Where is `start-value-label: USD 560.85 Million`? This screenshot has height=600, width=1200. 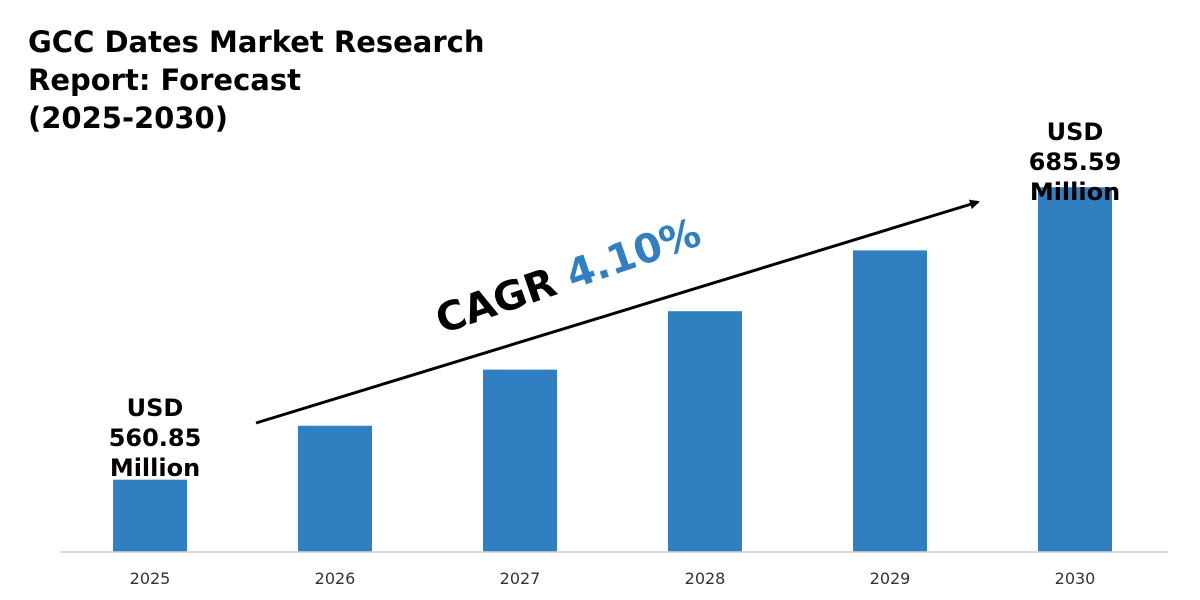 start-value-label: USD 560.85 Million is located at coordinates (155, 438).